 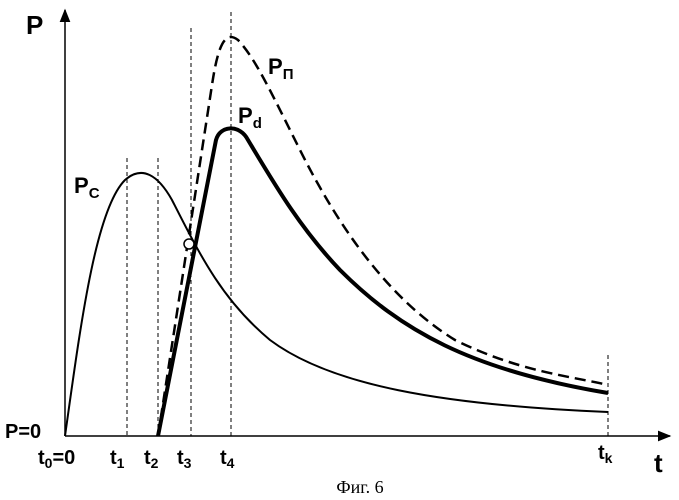 I want to click on y-axis-label: P, so click(x=34, y=25).